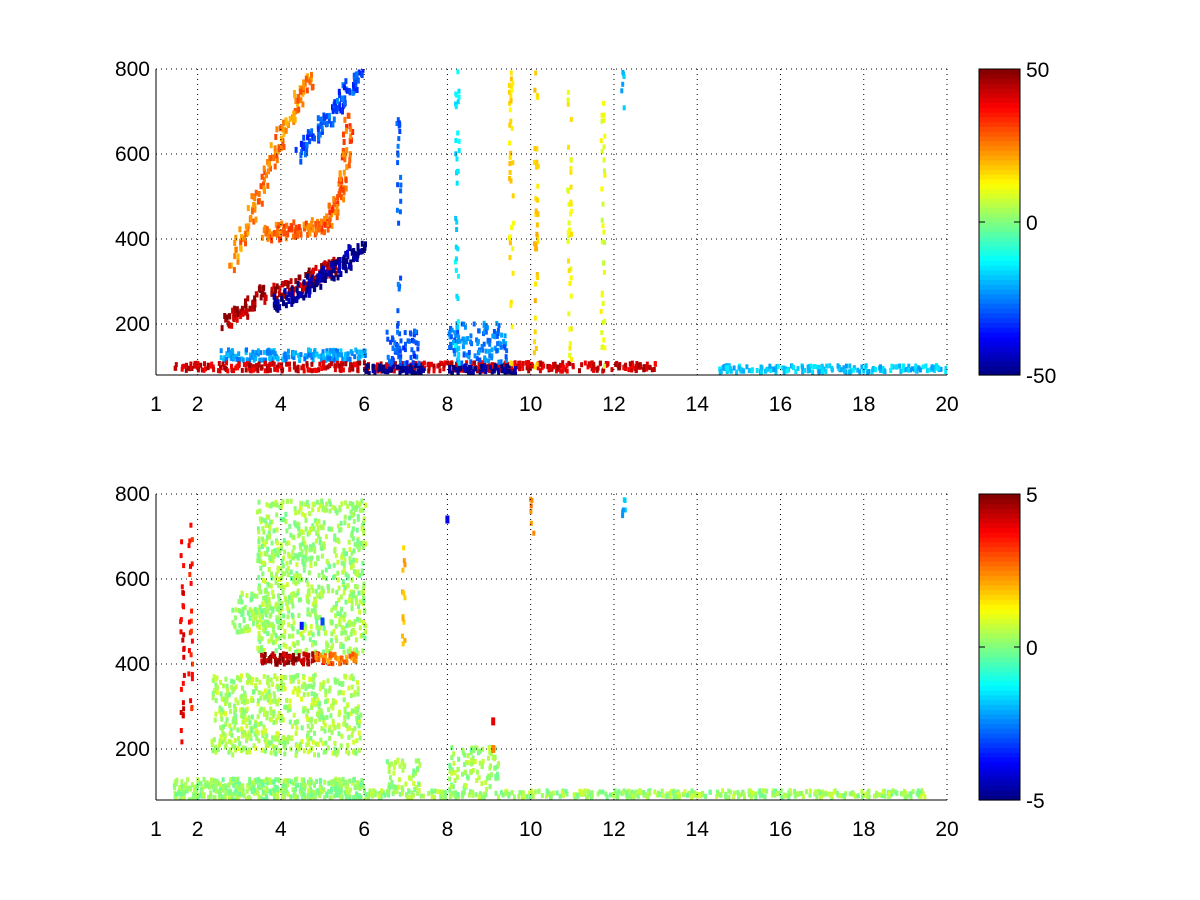  What do you see at coordinates (530, 404) in the screenshot?
I see `x-tick-label: 10` at bounding box center [530, 404].